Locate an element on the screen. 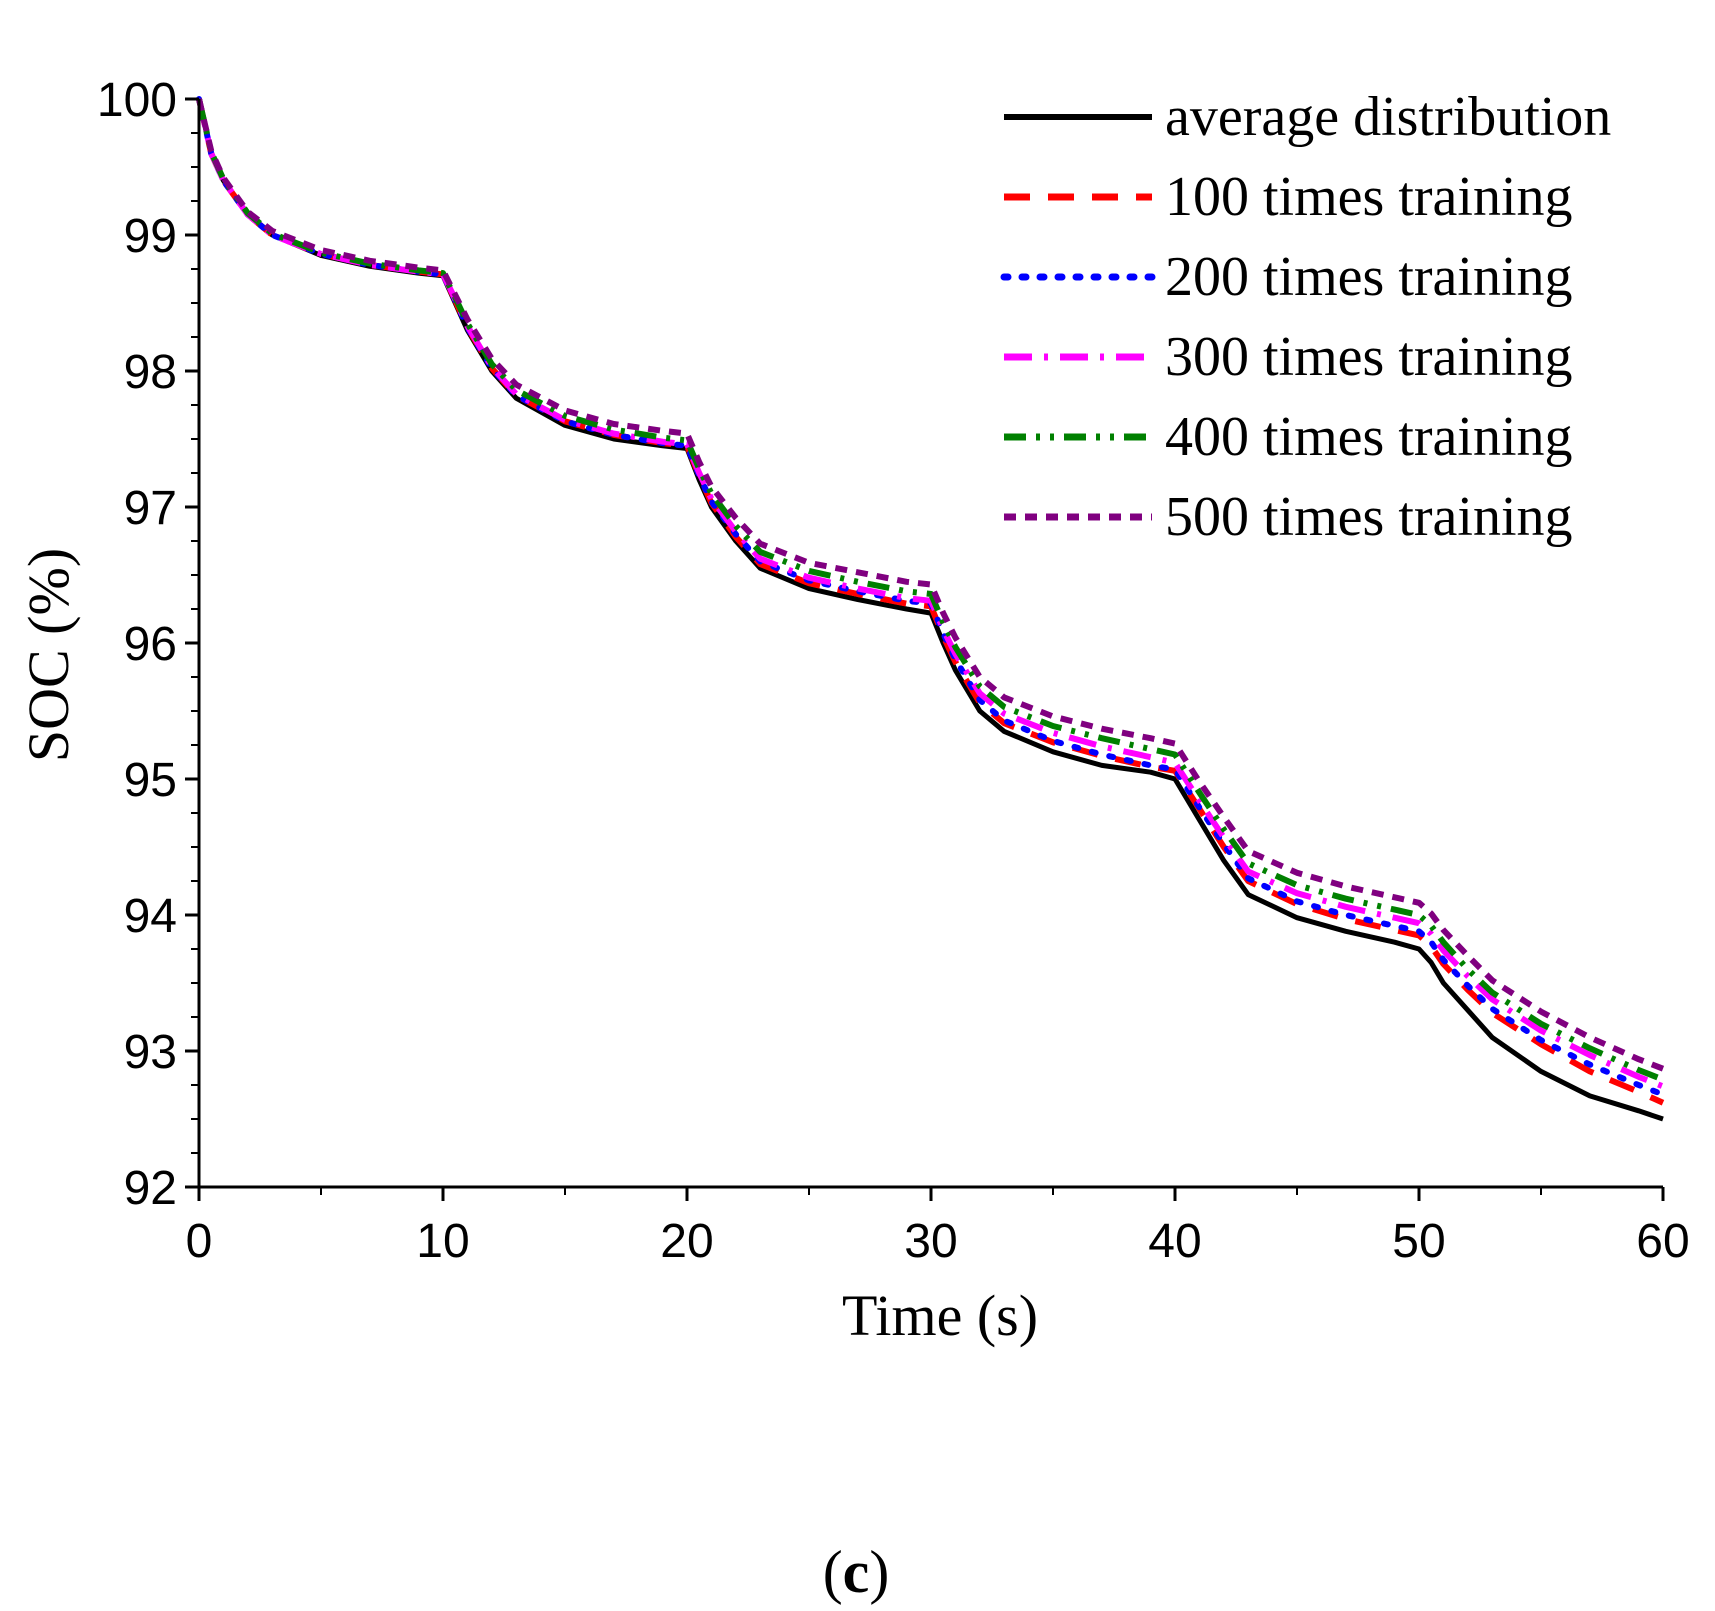  x-tick-label: 0 is located at coordinates (199, 1241).